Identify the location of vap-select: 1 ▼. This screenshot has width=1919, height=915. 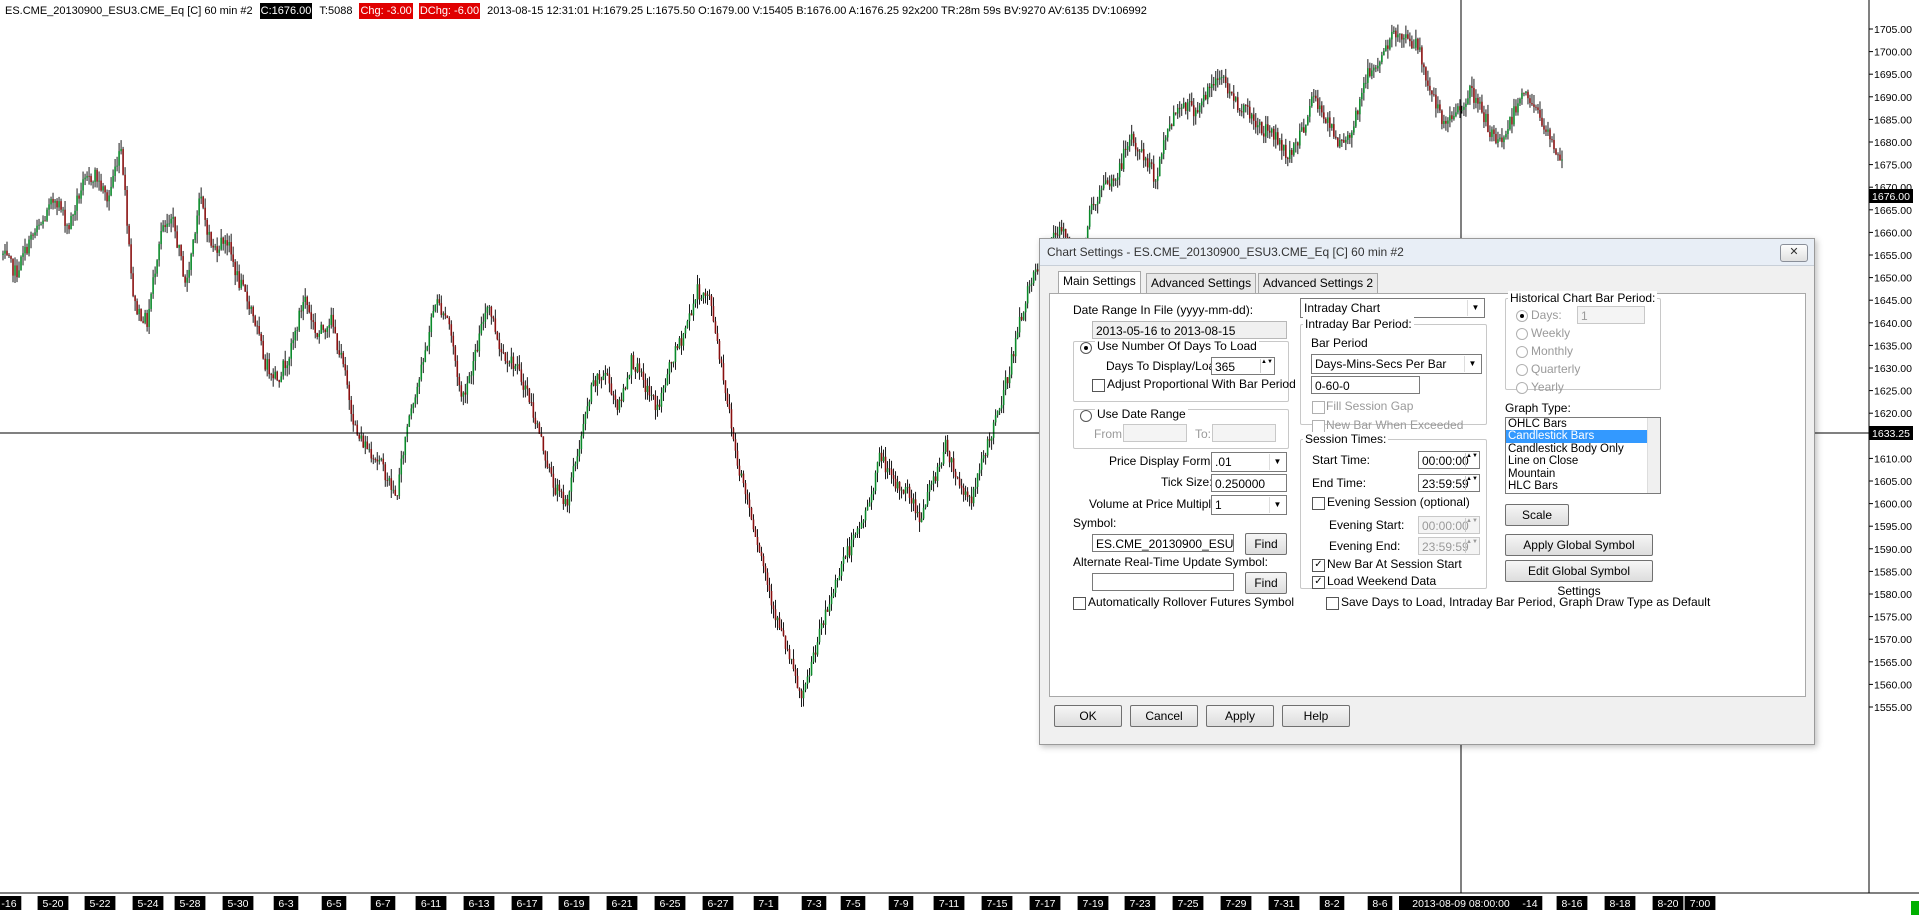
(1249, 505).